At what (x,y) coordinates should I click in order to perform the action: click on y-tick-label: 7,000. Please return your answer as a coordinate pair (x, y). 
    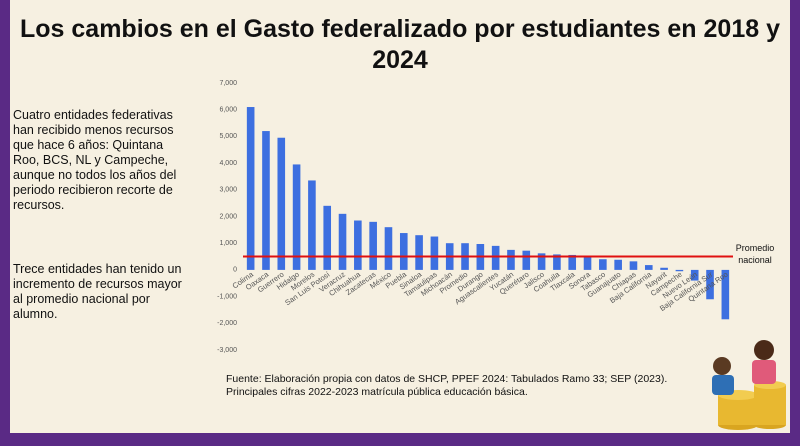
    Looking at the image, I should click on (228, 83).